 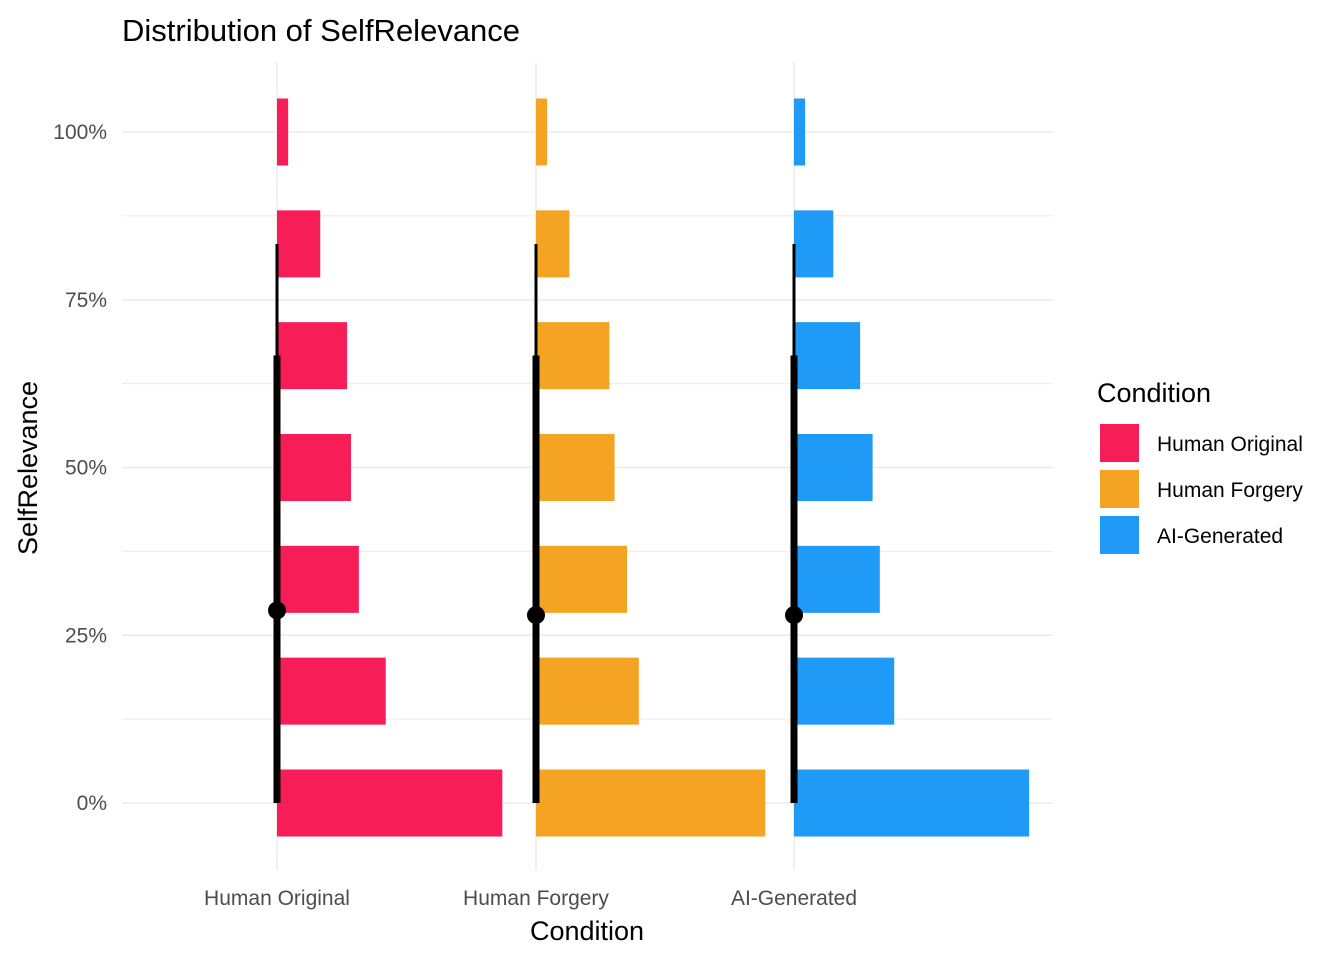 What do you see at coordinates (1154, 393) in the screenshot?
I see `legend-title: Condition` at bounding box center [1154, 393].